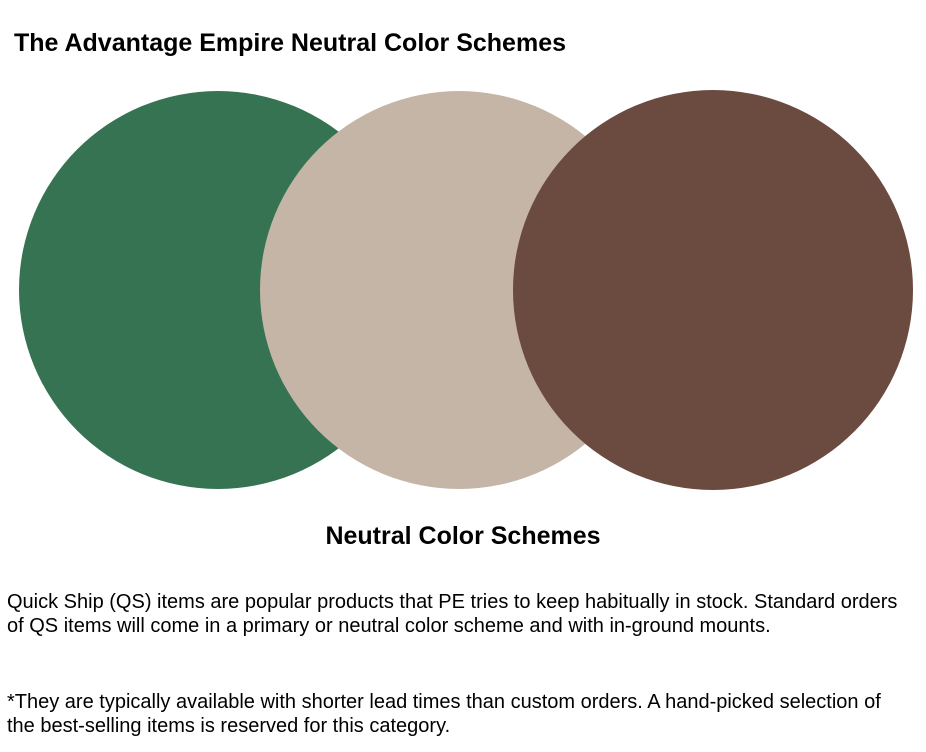  Describe the element at coordinates (463, 536) in the screenshot. I see `section-title: Neutral Color Schemes` at that location.